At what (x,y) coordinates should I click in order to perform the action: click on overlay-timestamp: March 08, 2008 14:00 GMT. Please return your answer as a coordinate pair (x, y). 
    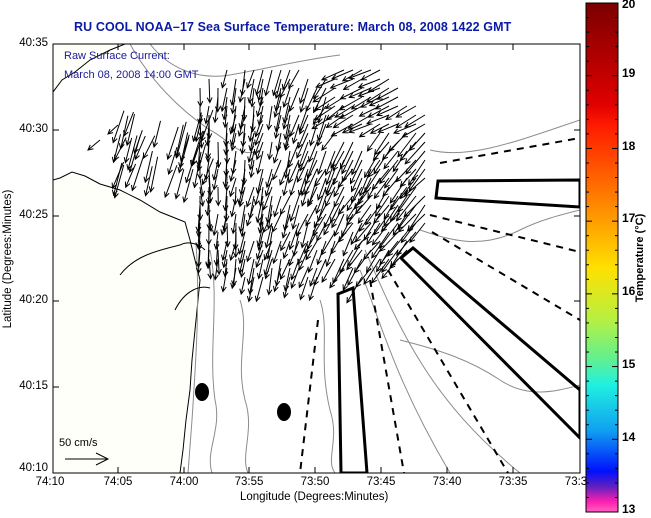
    Looking at the image, I should click on (131, 75).